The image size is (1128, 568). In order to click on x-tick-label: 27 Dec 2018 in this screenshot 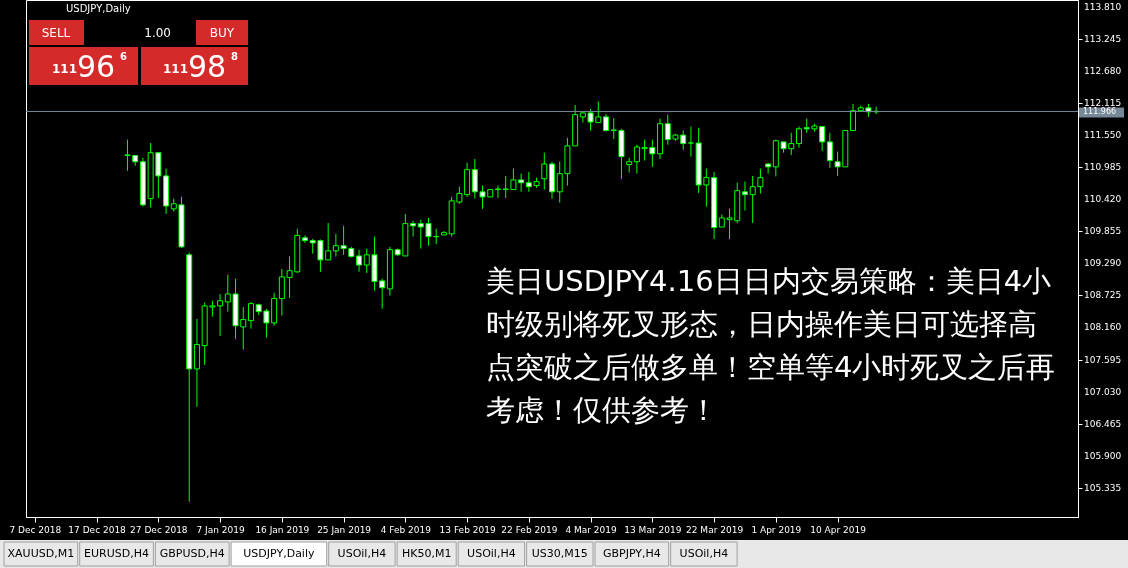, I will do `click(159, 529)`.